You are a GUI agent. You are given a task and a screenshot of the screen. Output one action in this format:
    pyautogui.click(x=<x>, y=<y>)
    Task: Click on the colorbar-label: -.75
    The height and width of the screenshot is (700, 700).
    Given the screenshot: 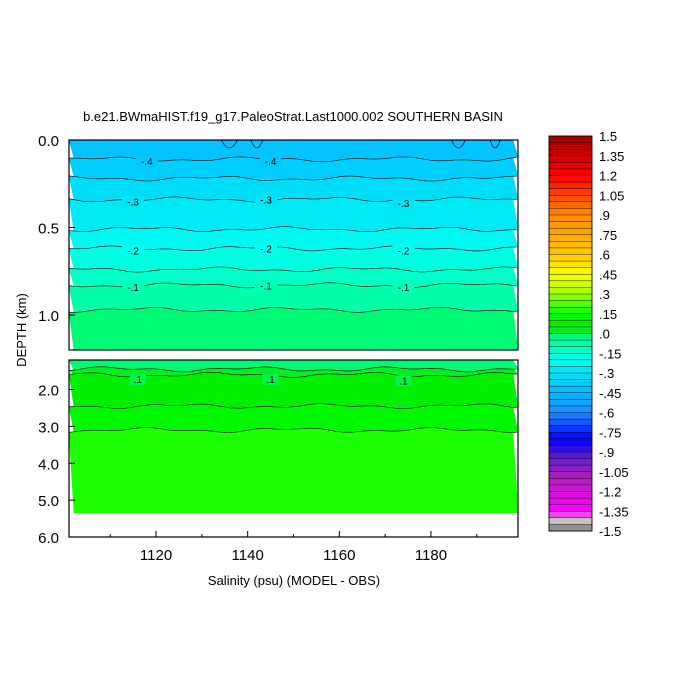 What is the action you would take?
    pyautogui.click(x=610, y=432)
    